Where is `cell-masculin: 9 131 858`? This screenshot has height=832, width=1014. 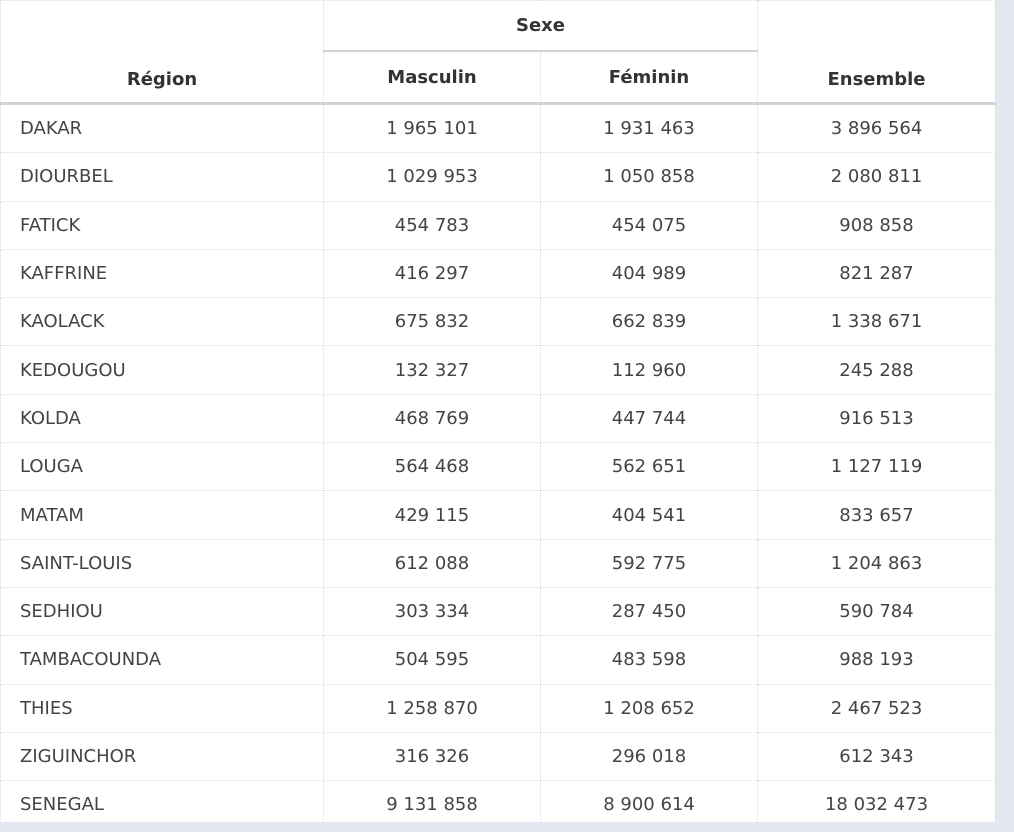
cell-masculin: 9 131 858 is located at coordinates (432, 805).